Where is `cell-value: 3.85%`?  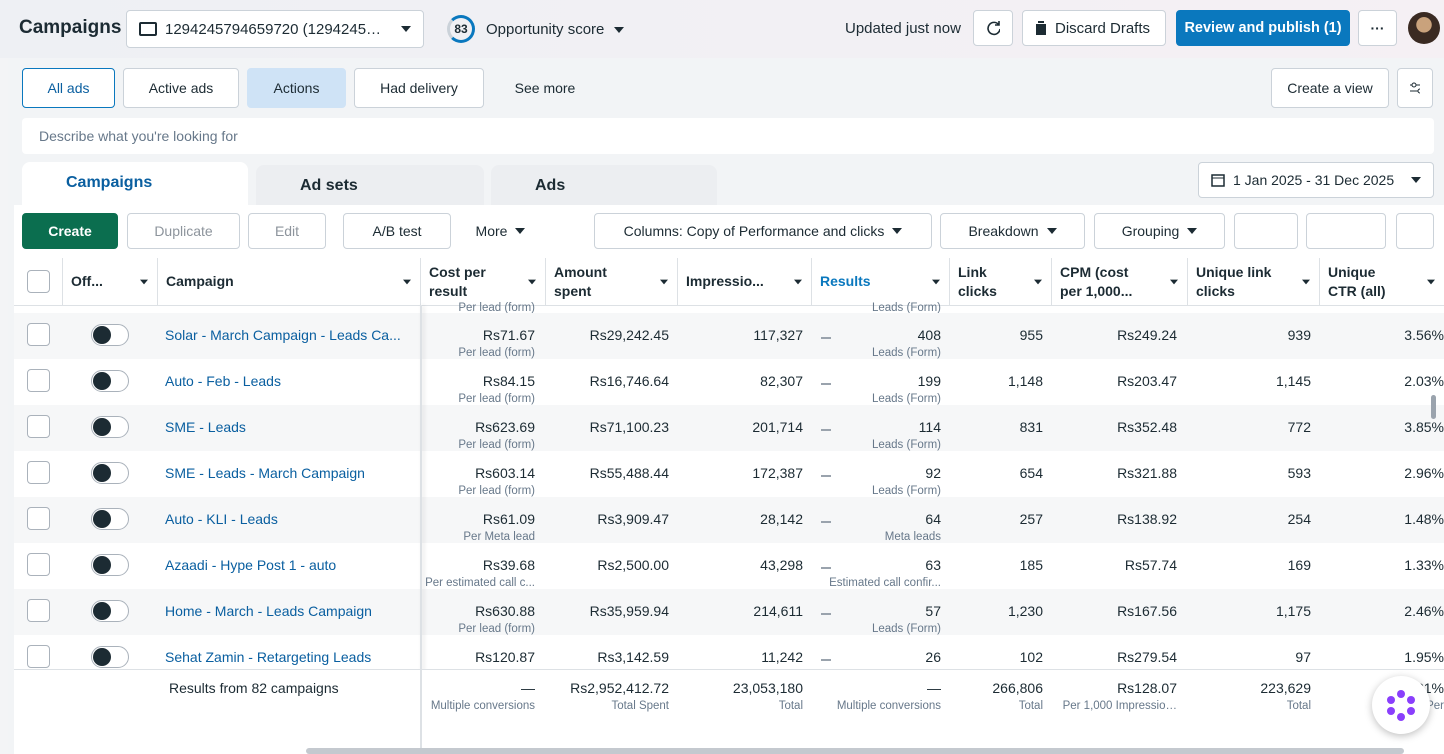 cell-value: 3.85% is located at coordinates (1424, 427).